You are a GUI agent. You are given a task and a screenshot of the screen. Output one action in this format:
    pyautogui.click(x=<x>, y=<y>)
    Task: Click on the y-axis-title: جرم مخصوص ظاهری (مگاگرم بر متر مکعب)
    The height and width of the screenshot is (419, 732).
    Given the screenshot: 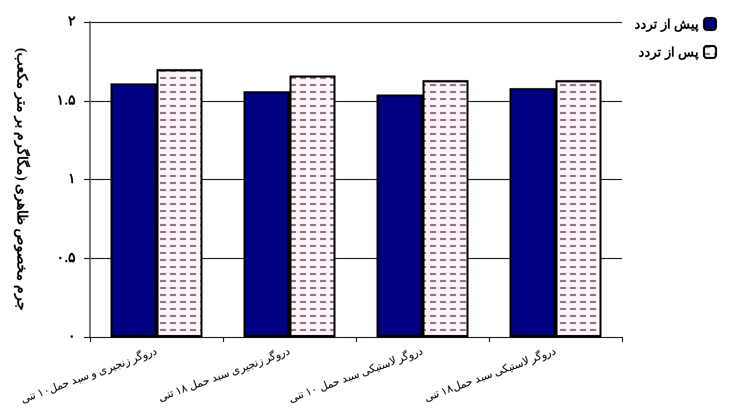 What is the action you would take?
    pyautogui.click(x=22, y=180)
    